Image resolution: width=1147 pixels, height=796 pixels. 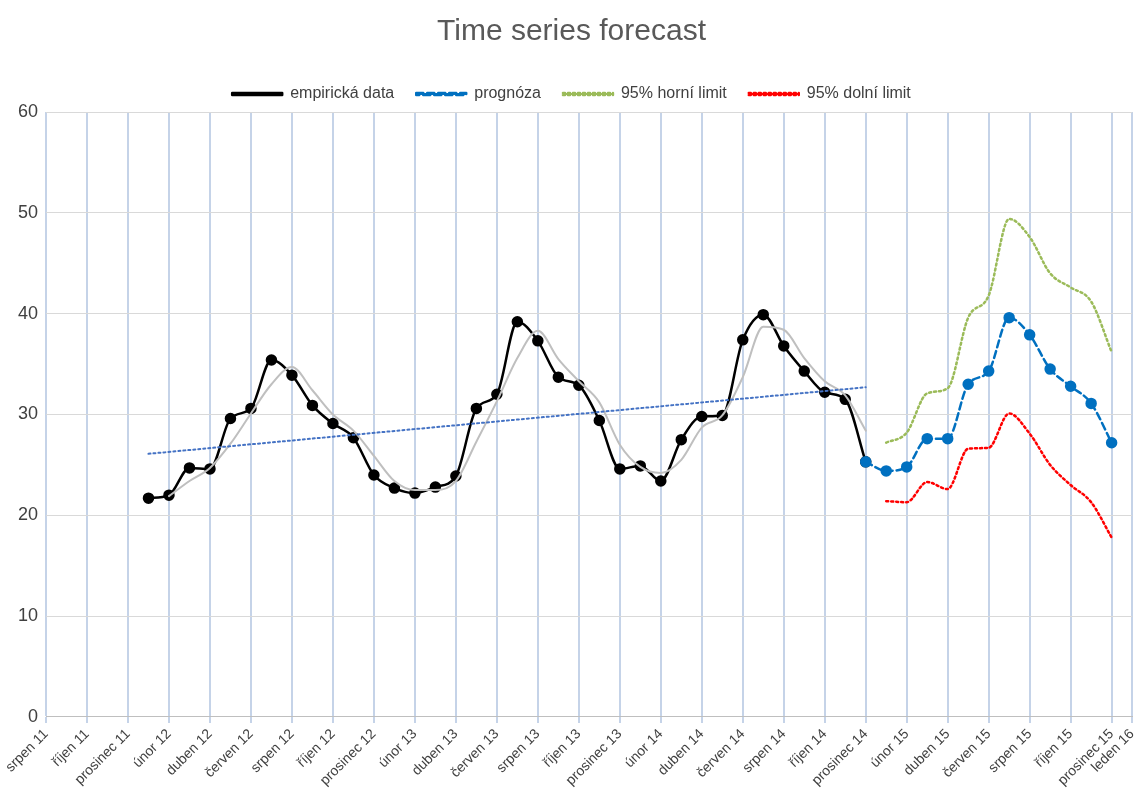 What do you see at coordinates (28, 110) in the screenshot?
I see `y-tick-label: 60` at bounding box center [28, 110].